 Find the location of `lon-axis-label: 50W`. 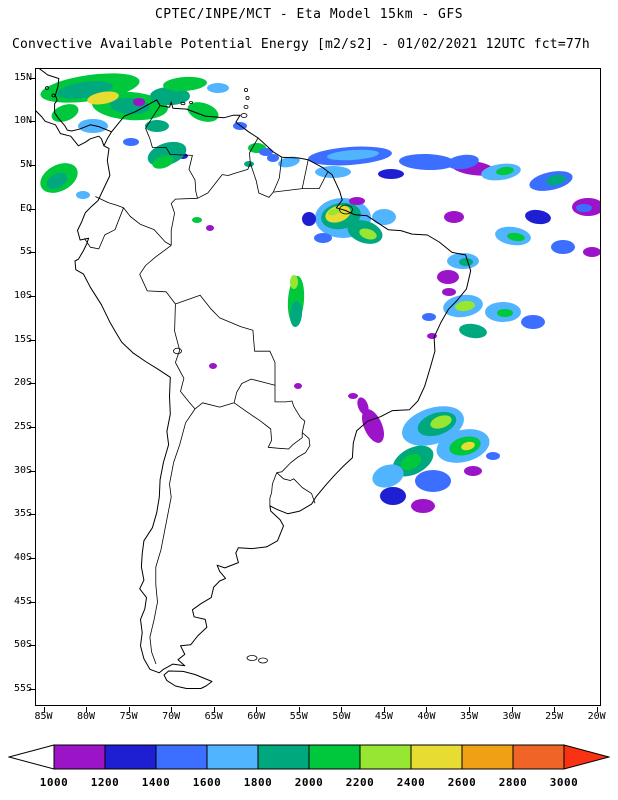

lon-axis-label: 50W is located at coordinates (341, 716).